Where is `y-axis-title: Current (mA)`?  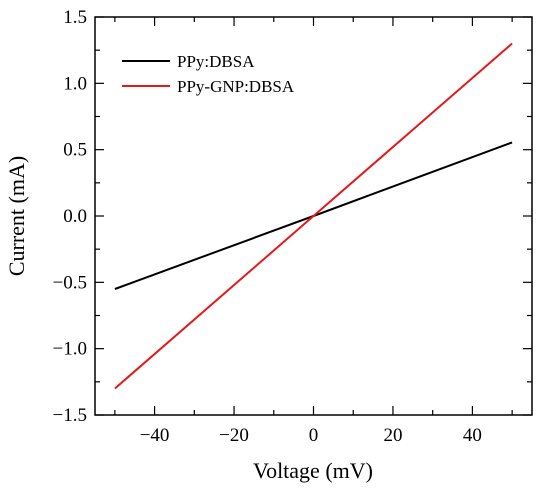 y-axis-title: Current (mA) is located at coordinates (16, 216).